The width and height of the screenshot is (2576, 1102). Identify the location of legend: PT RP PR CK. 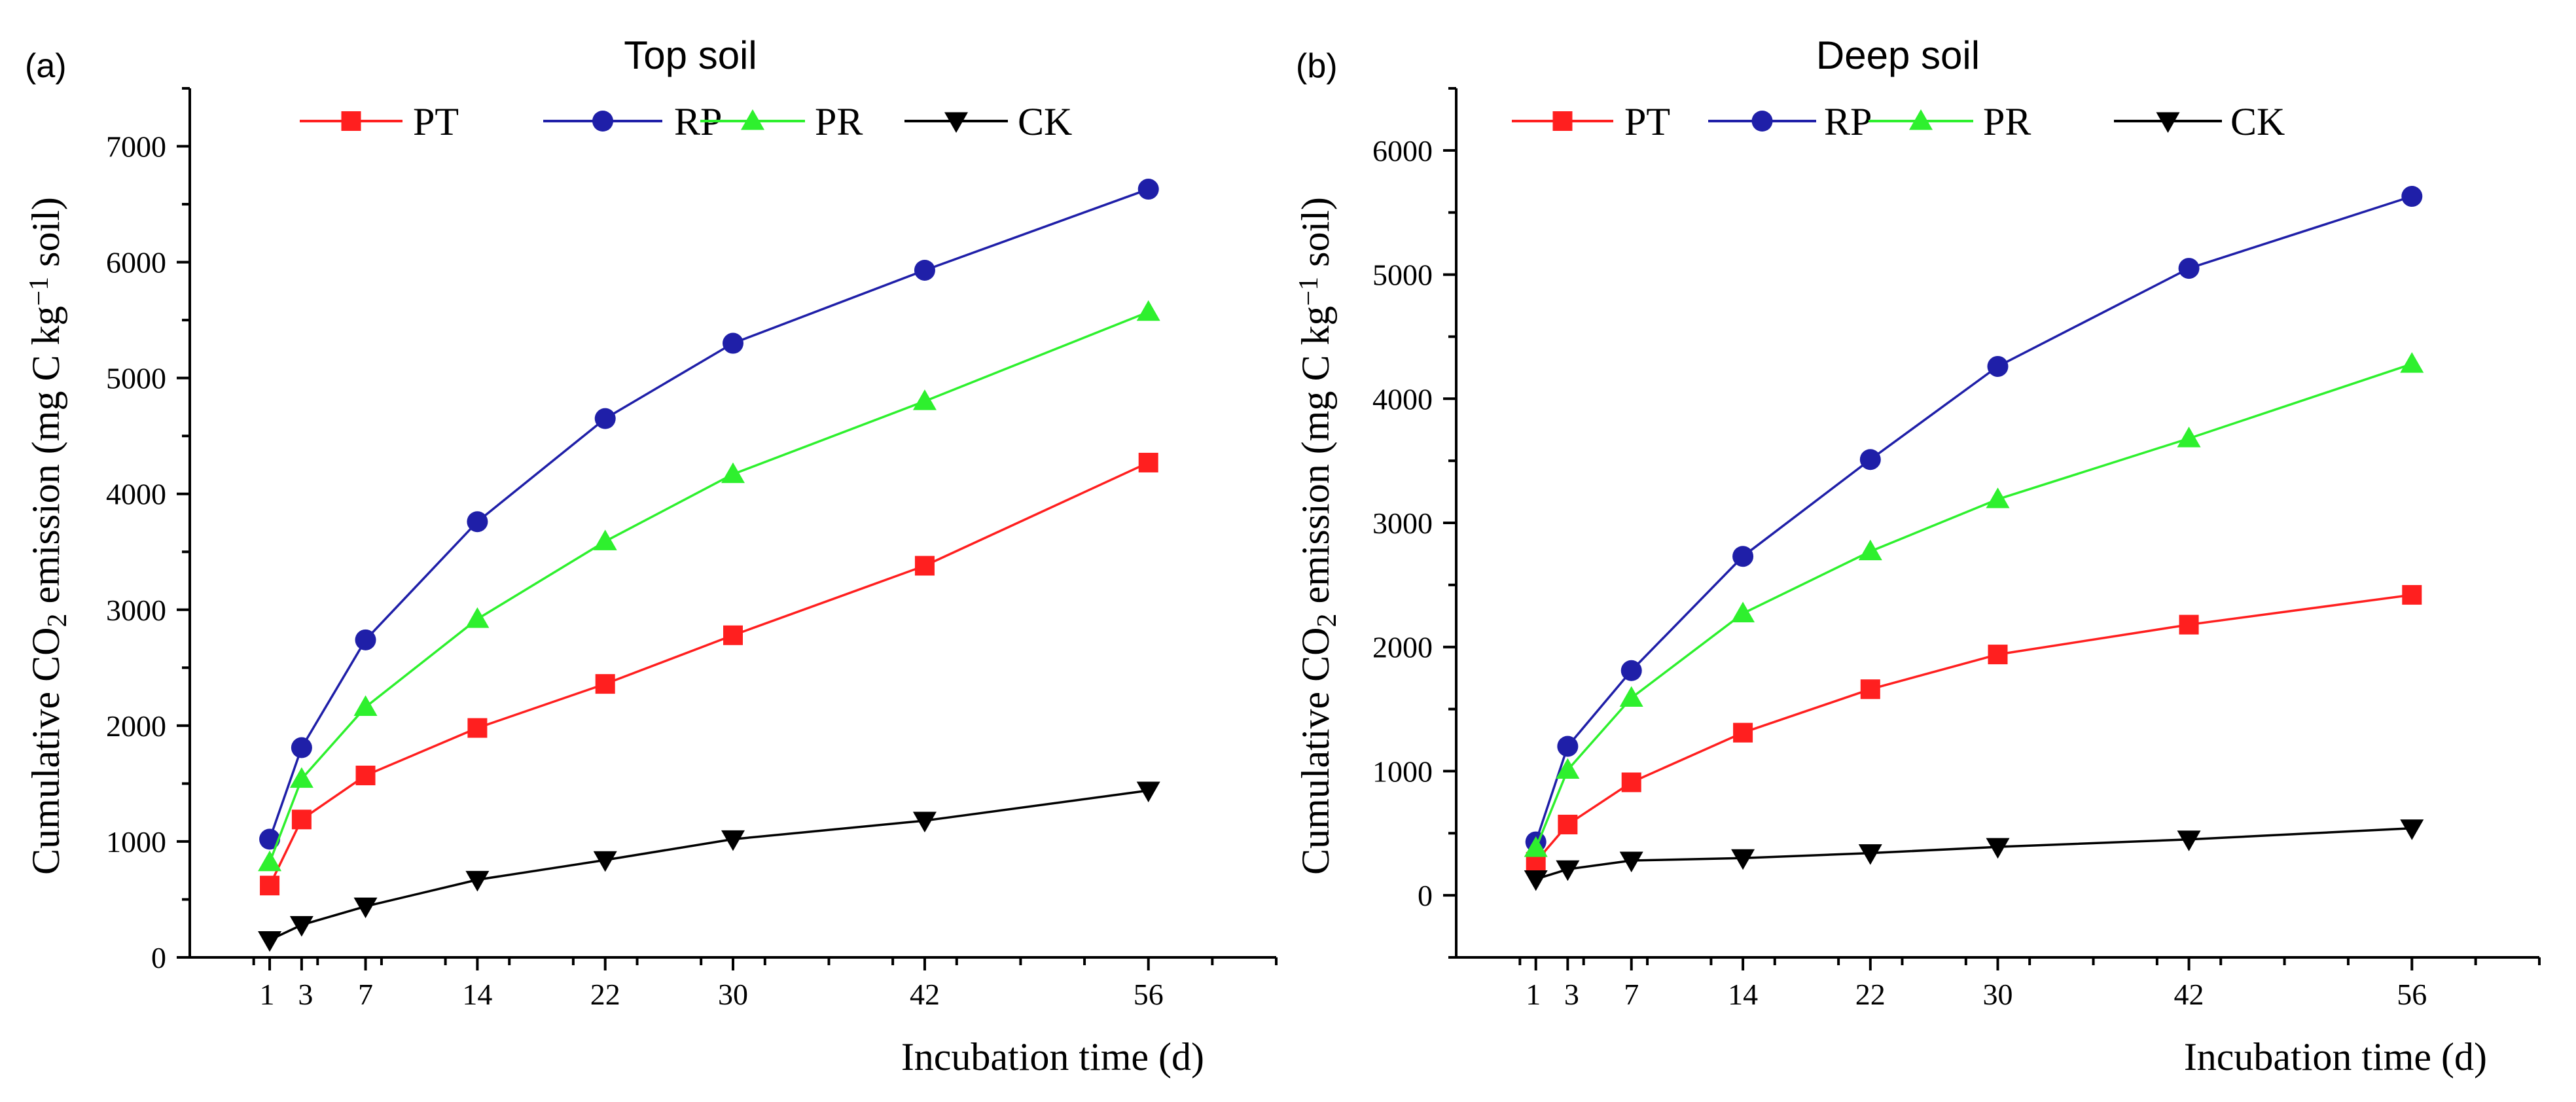
(686, 121).